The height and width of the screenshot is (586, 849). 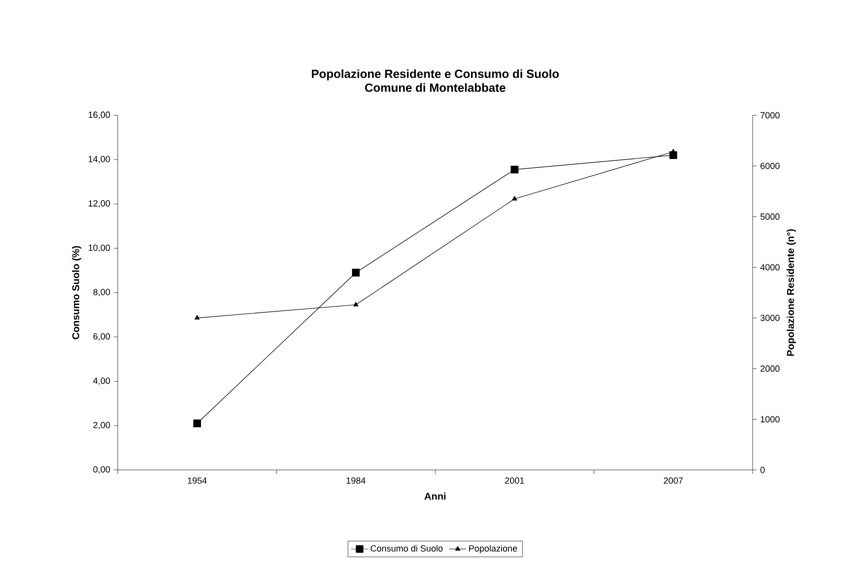 What do you see at coordinates (101, 292) in the screenshot?
I see `y-tick-label: 8,00` at bounding box center [101, 292].